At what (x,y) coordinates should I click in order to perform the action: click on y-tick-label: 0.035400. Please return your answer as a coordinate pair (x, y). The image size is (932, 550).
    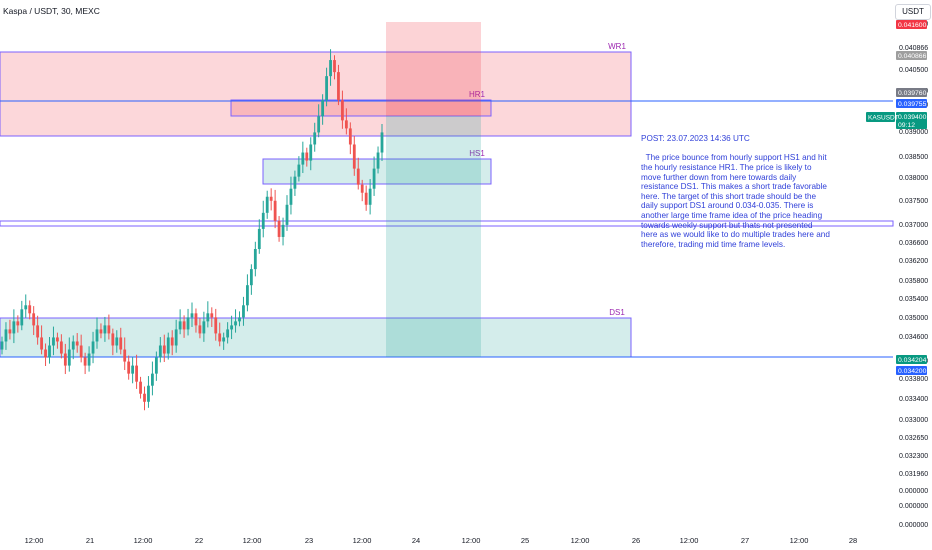
    Looking at the image, I should click on (913, 299).